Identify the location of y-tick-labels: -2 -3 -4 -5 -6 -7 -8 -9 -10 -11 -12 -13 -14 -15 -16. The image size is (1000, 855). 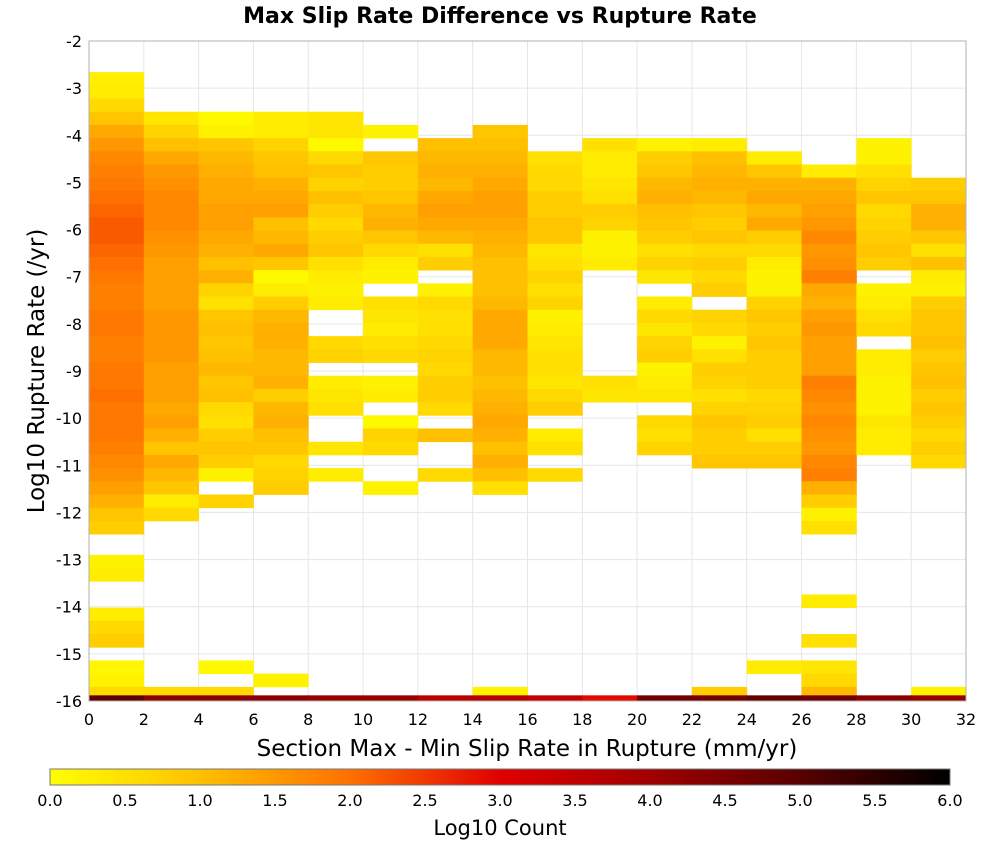
(69, 371).